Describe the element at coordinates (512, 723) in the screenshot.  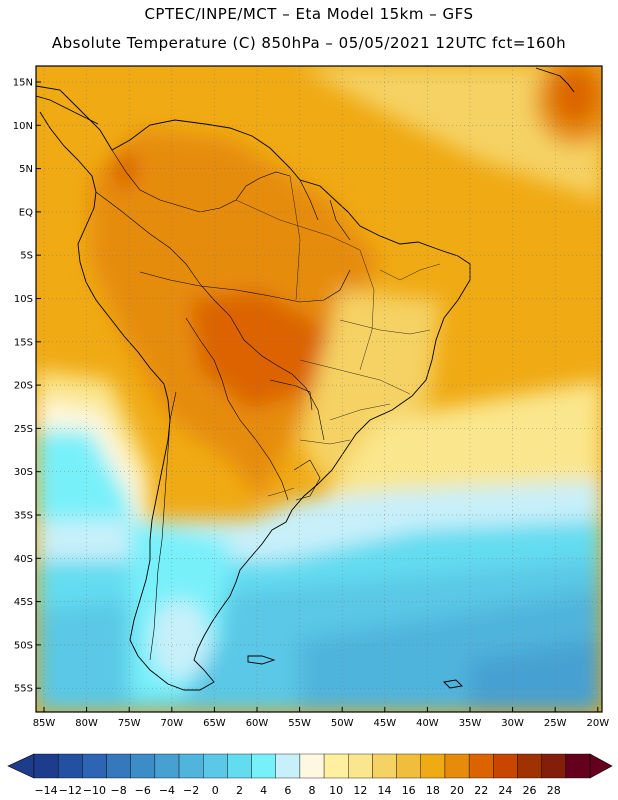
I see `lon-label: 30W` at that location.